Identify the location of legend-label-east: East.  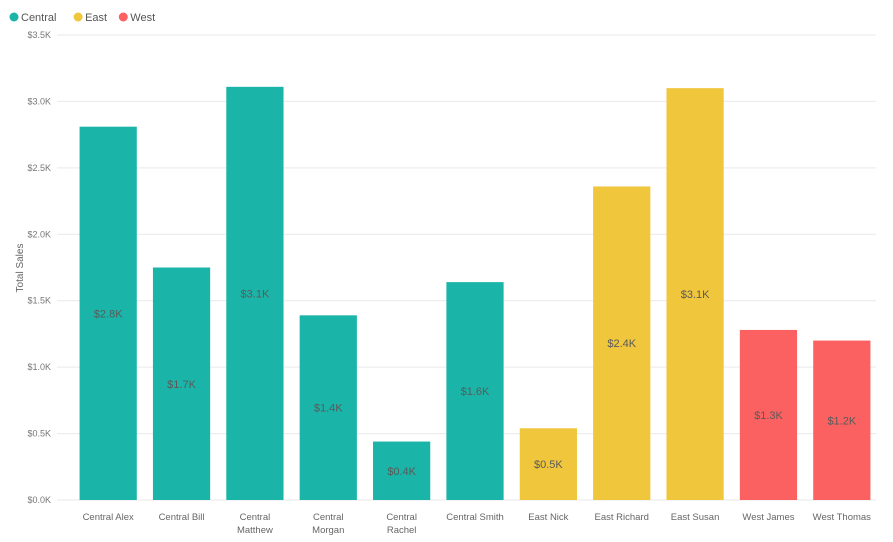
(96, 18).